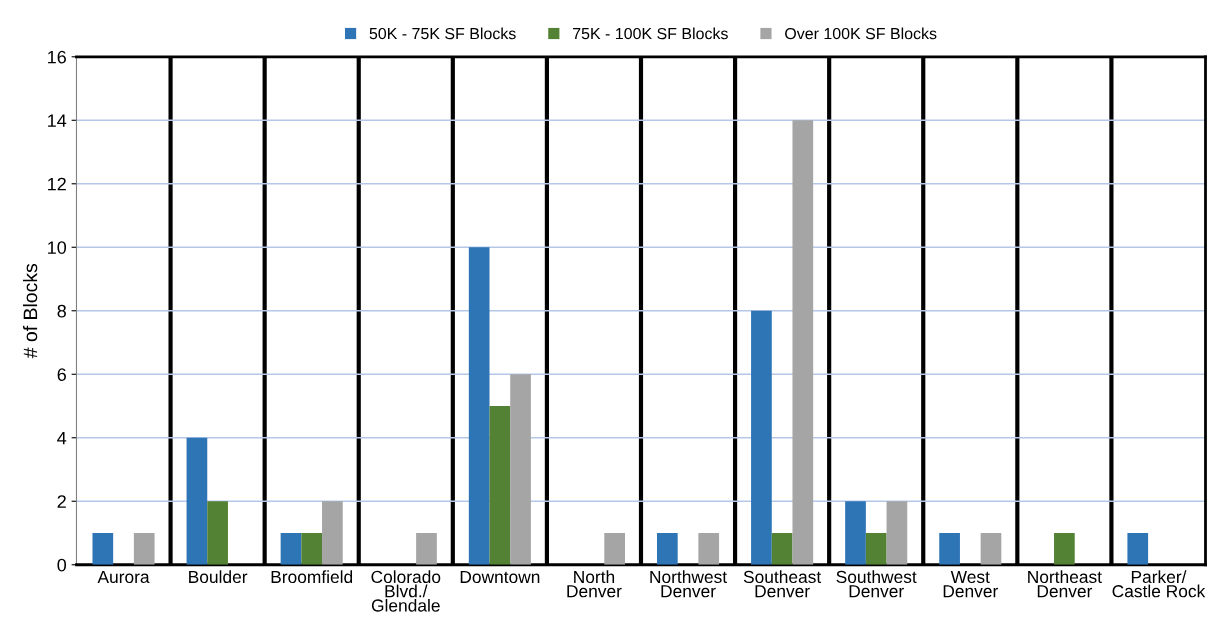  I want to click on x-tick-label: Northwest Denver, so click(688, 584).